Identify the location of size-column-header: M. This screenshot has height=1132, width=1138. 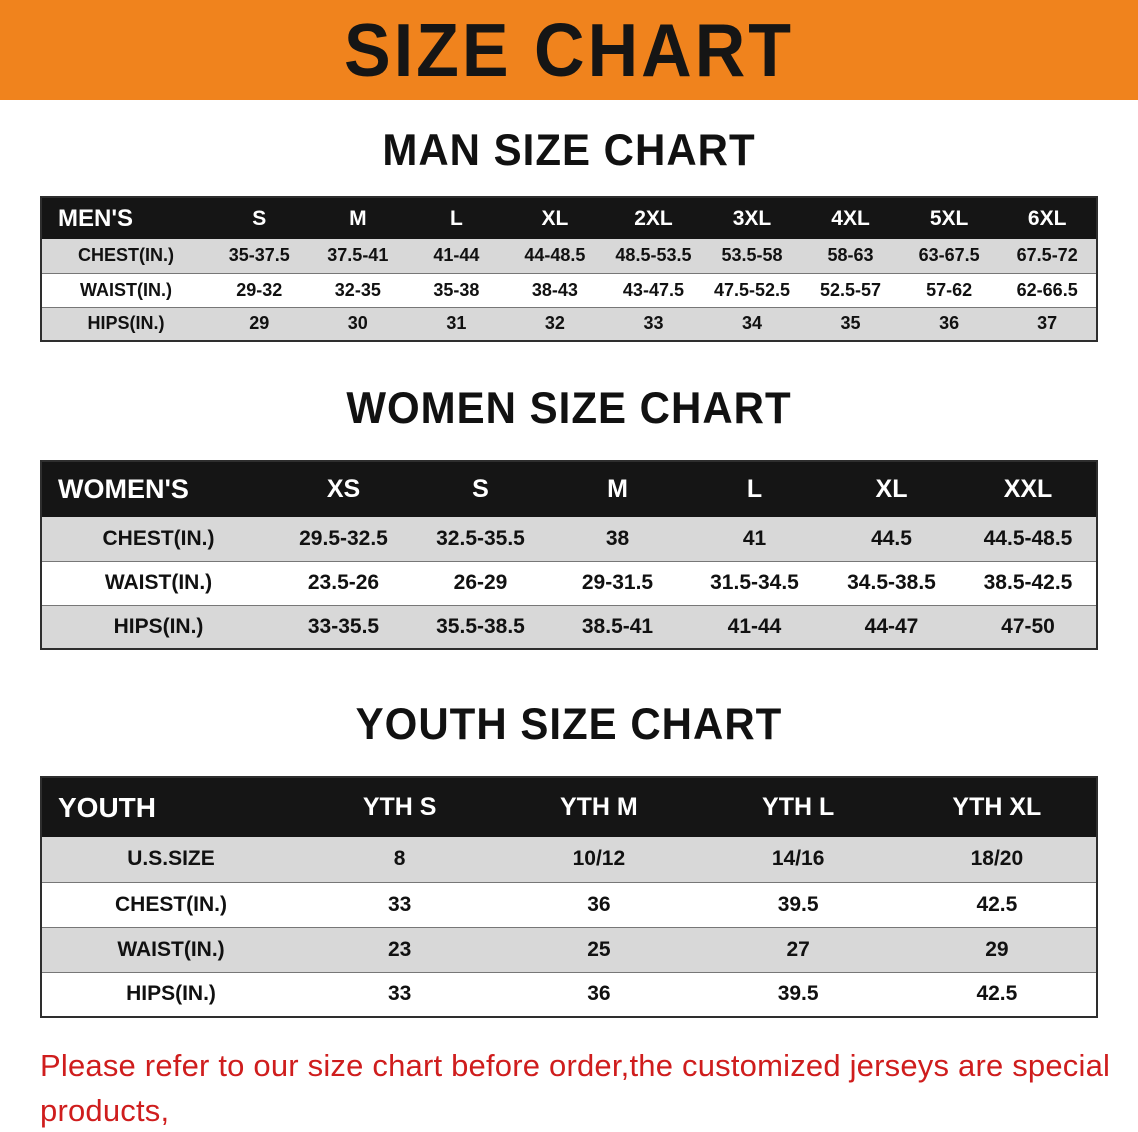
(358, 218).